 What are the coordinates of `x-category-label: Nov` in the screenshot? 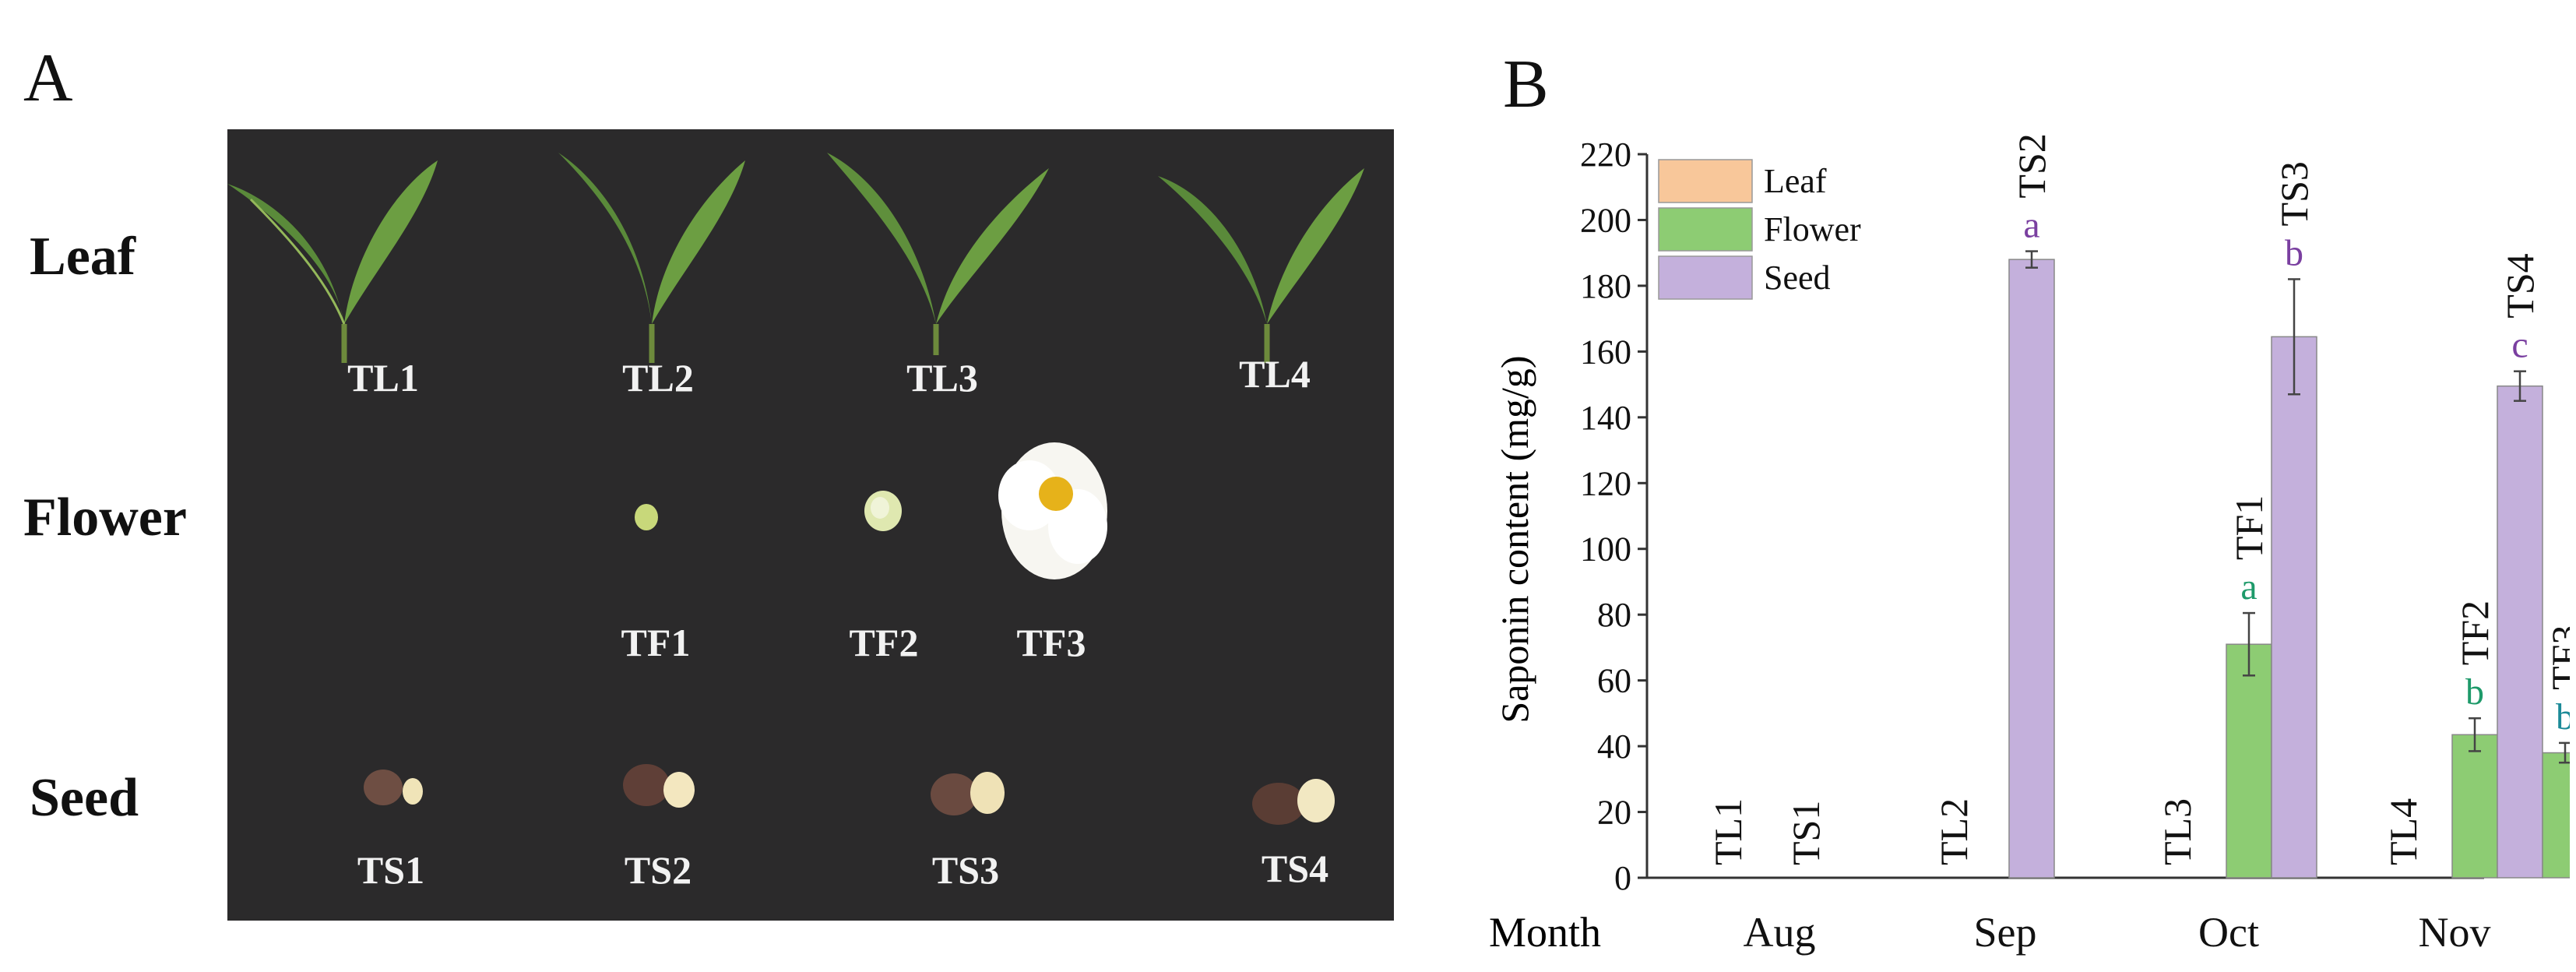 It's located at (2455, 932).